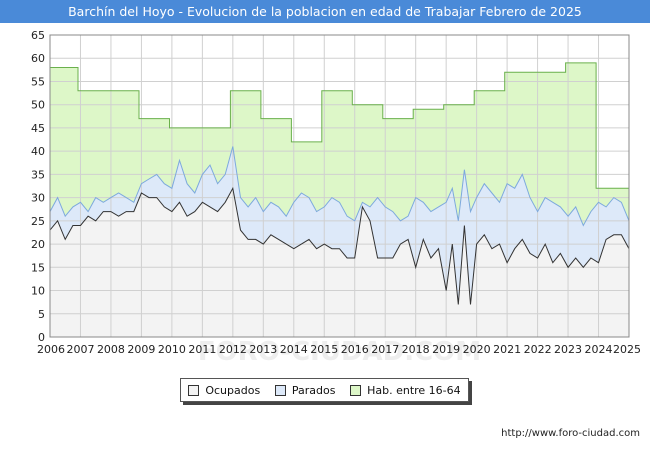 The height and width of the screenshot is (450, 650). I want to click on y-tick-label-5: 25, so click(38, 221).